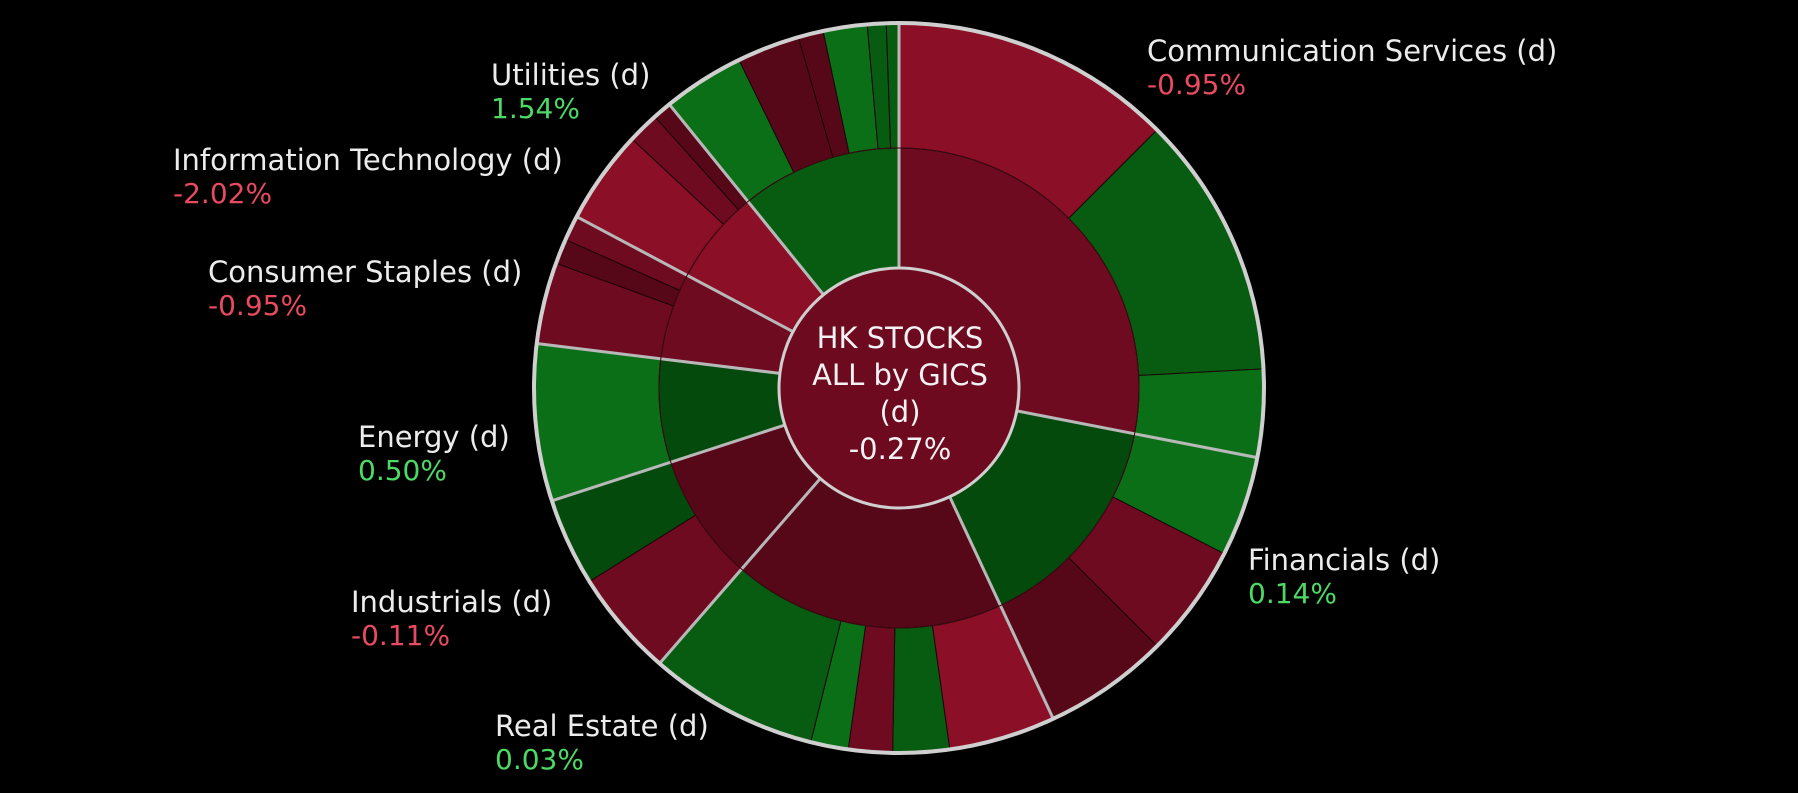 The width and height of the screenshot is (1798, 793). Describe the element at coordinates (900, 449) in the screenshot. I see `center-total-change: -0.27%` at that location.